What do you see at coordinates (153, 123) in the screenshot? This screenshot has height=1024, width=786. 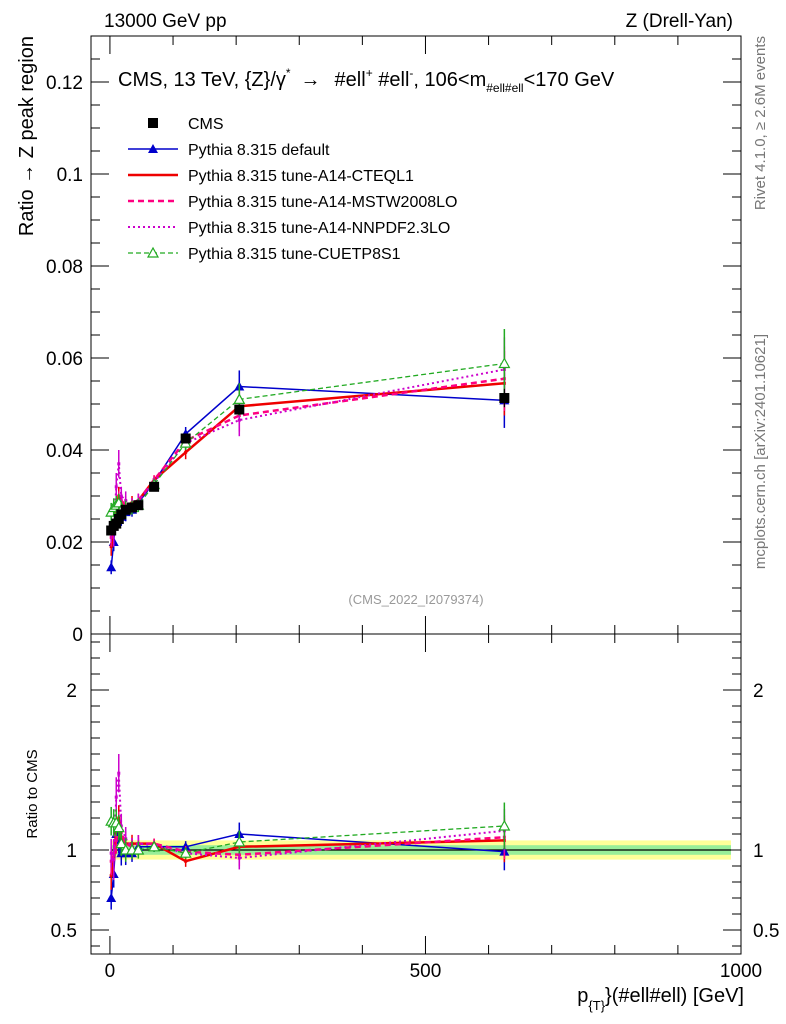 I see `legend-marker-cms` at bounding box center [153, 123].